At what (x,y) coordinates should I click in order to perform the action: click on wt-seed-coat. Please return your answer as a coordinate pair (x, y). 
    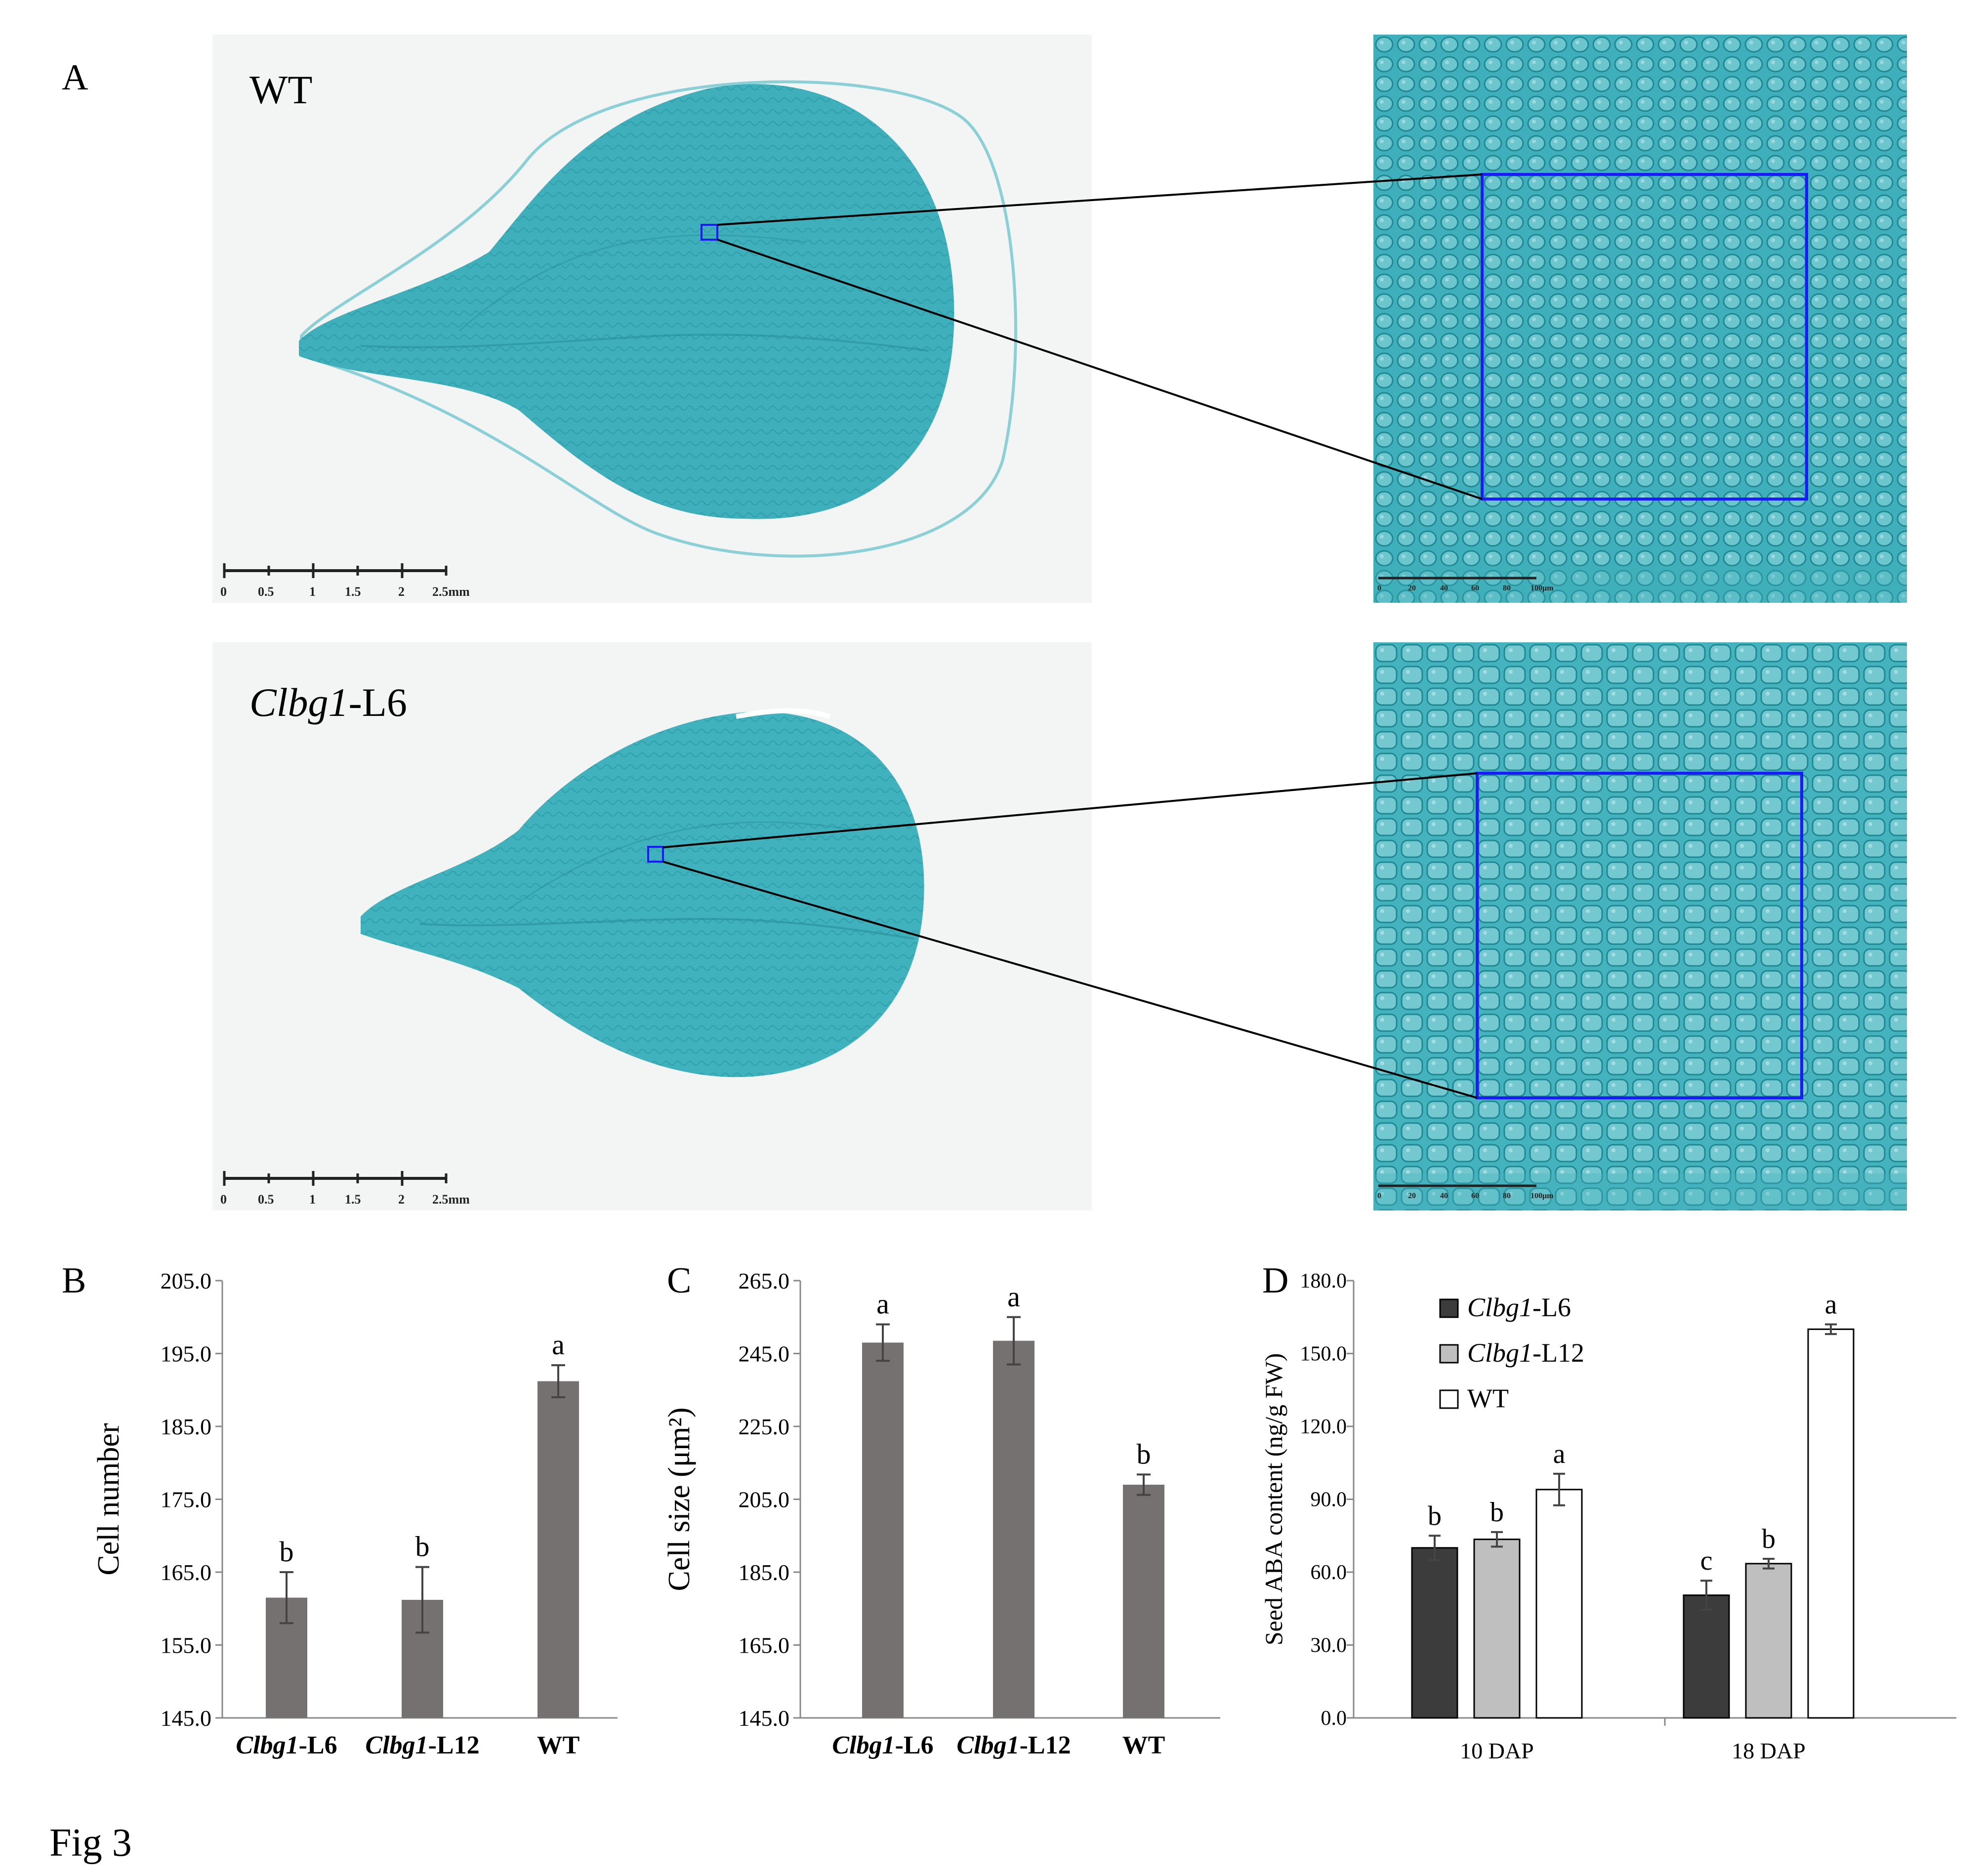
    Looking at the image, I should click on (659, 319).